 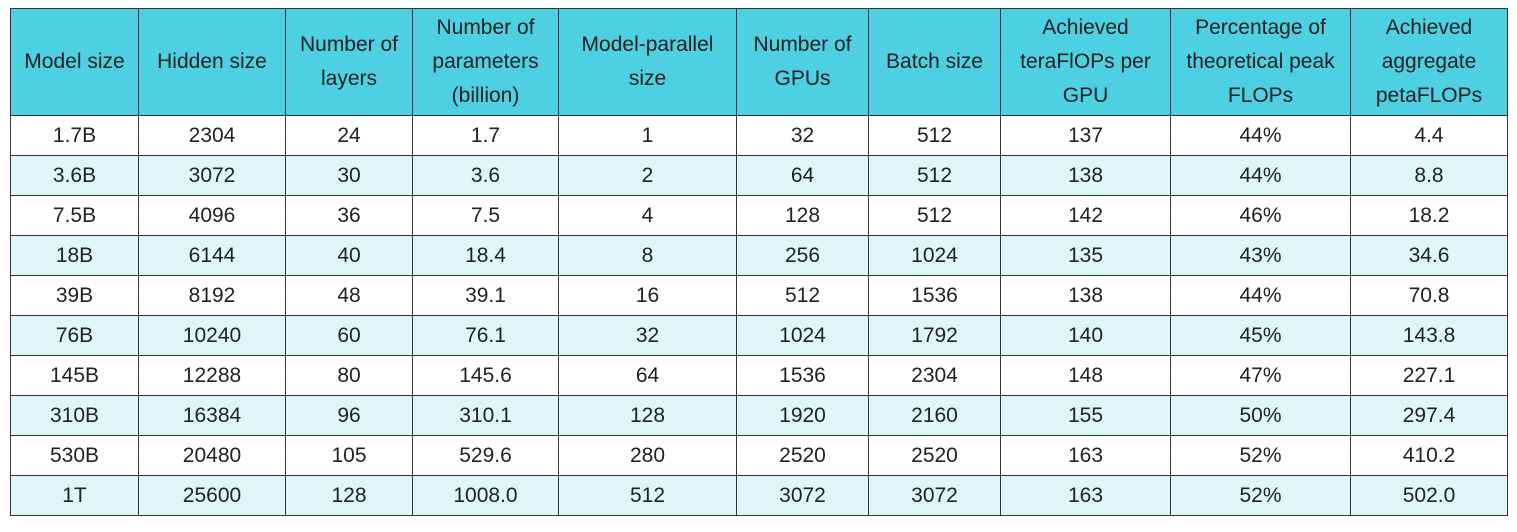 I want to click on table-cell: 155, so click(x=1085, y=415).